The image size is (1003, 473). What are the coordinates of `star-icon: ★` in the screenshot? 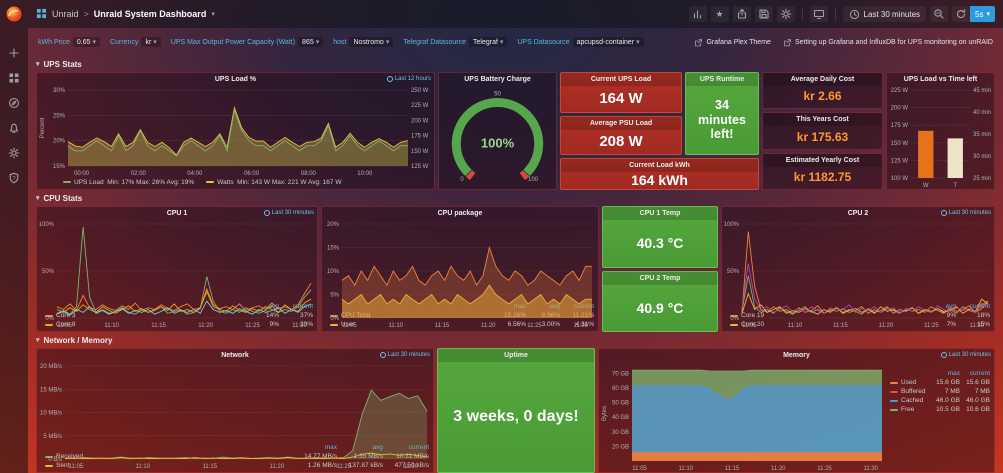 It's located at (719, 13).